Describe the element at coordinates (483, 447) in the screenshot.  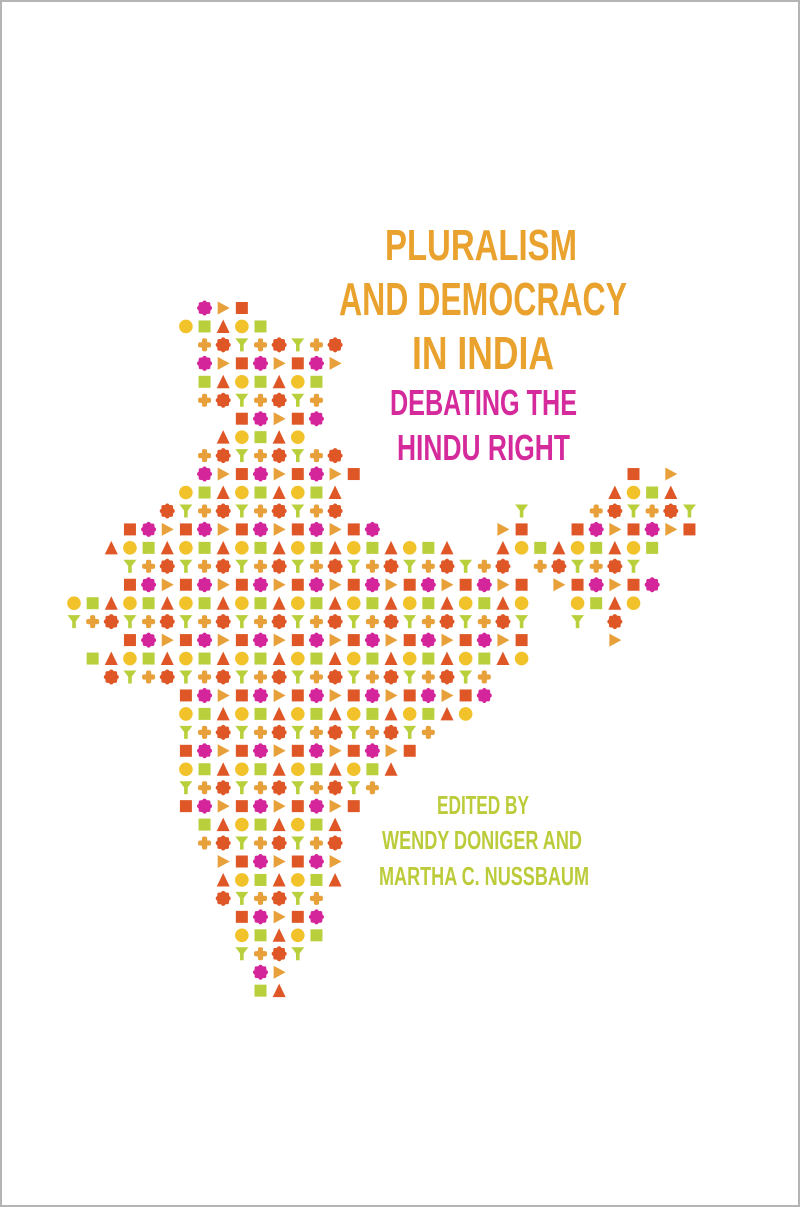
I see `subtitle-line-2: HINDU RIGHT` at that location.